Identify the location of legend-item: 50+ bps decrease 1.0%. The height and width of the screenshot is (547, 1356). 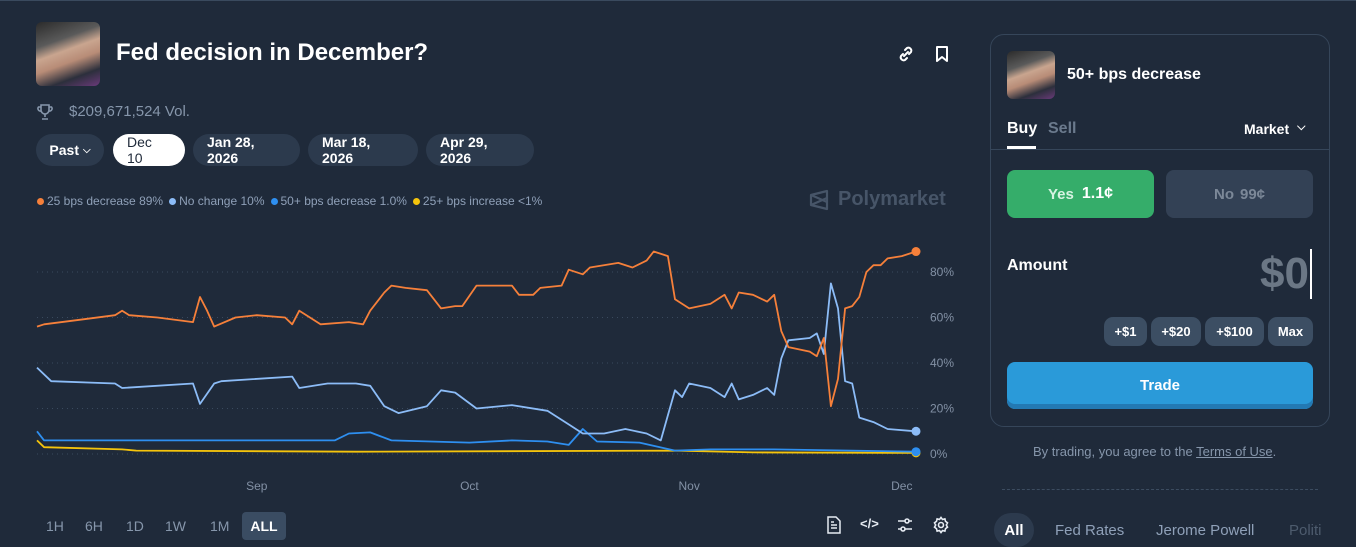
(338, 201).